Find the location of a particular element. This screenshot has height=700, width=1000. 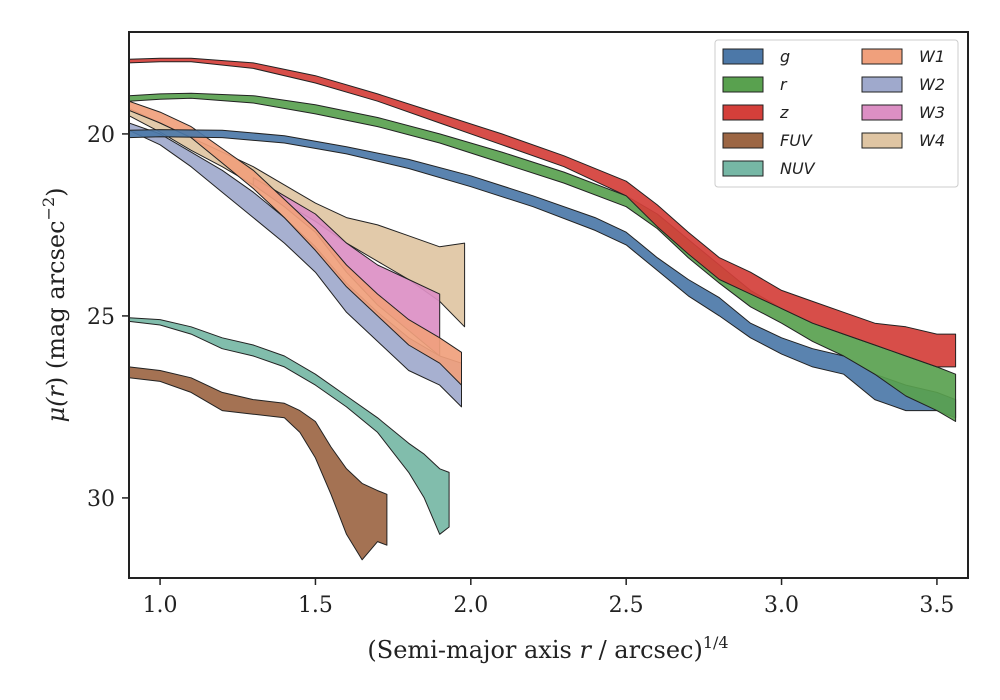

y-axis-label-symbol: μ( is located at coordinates (56, 410).